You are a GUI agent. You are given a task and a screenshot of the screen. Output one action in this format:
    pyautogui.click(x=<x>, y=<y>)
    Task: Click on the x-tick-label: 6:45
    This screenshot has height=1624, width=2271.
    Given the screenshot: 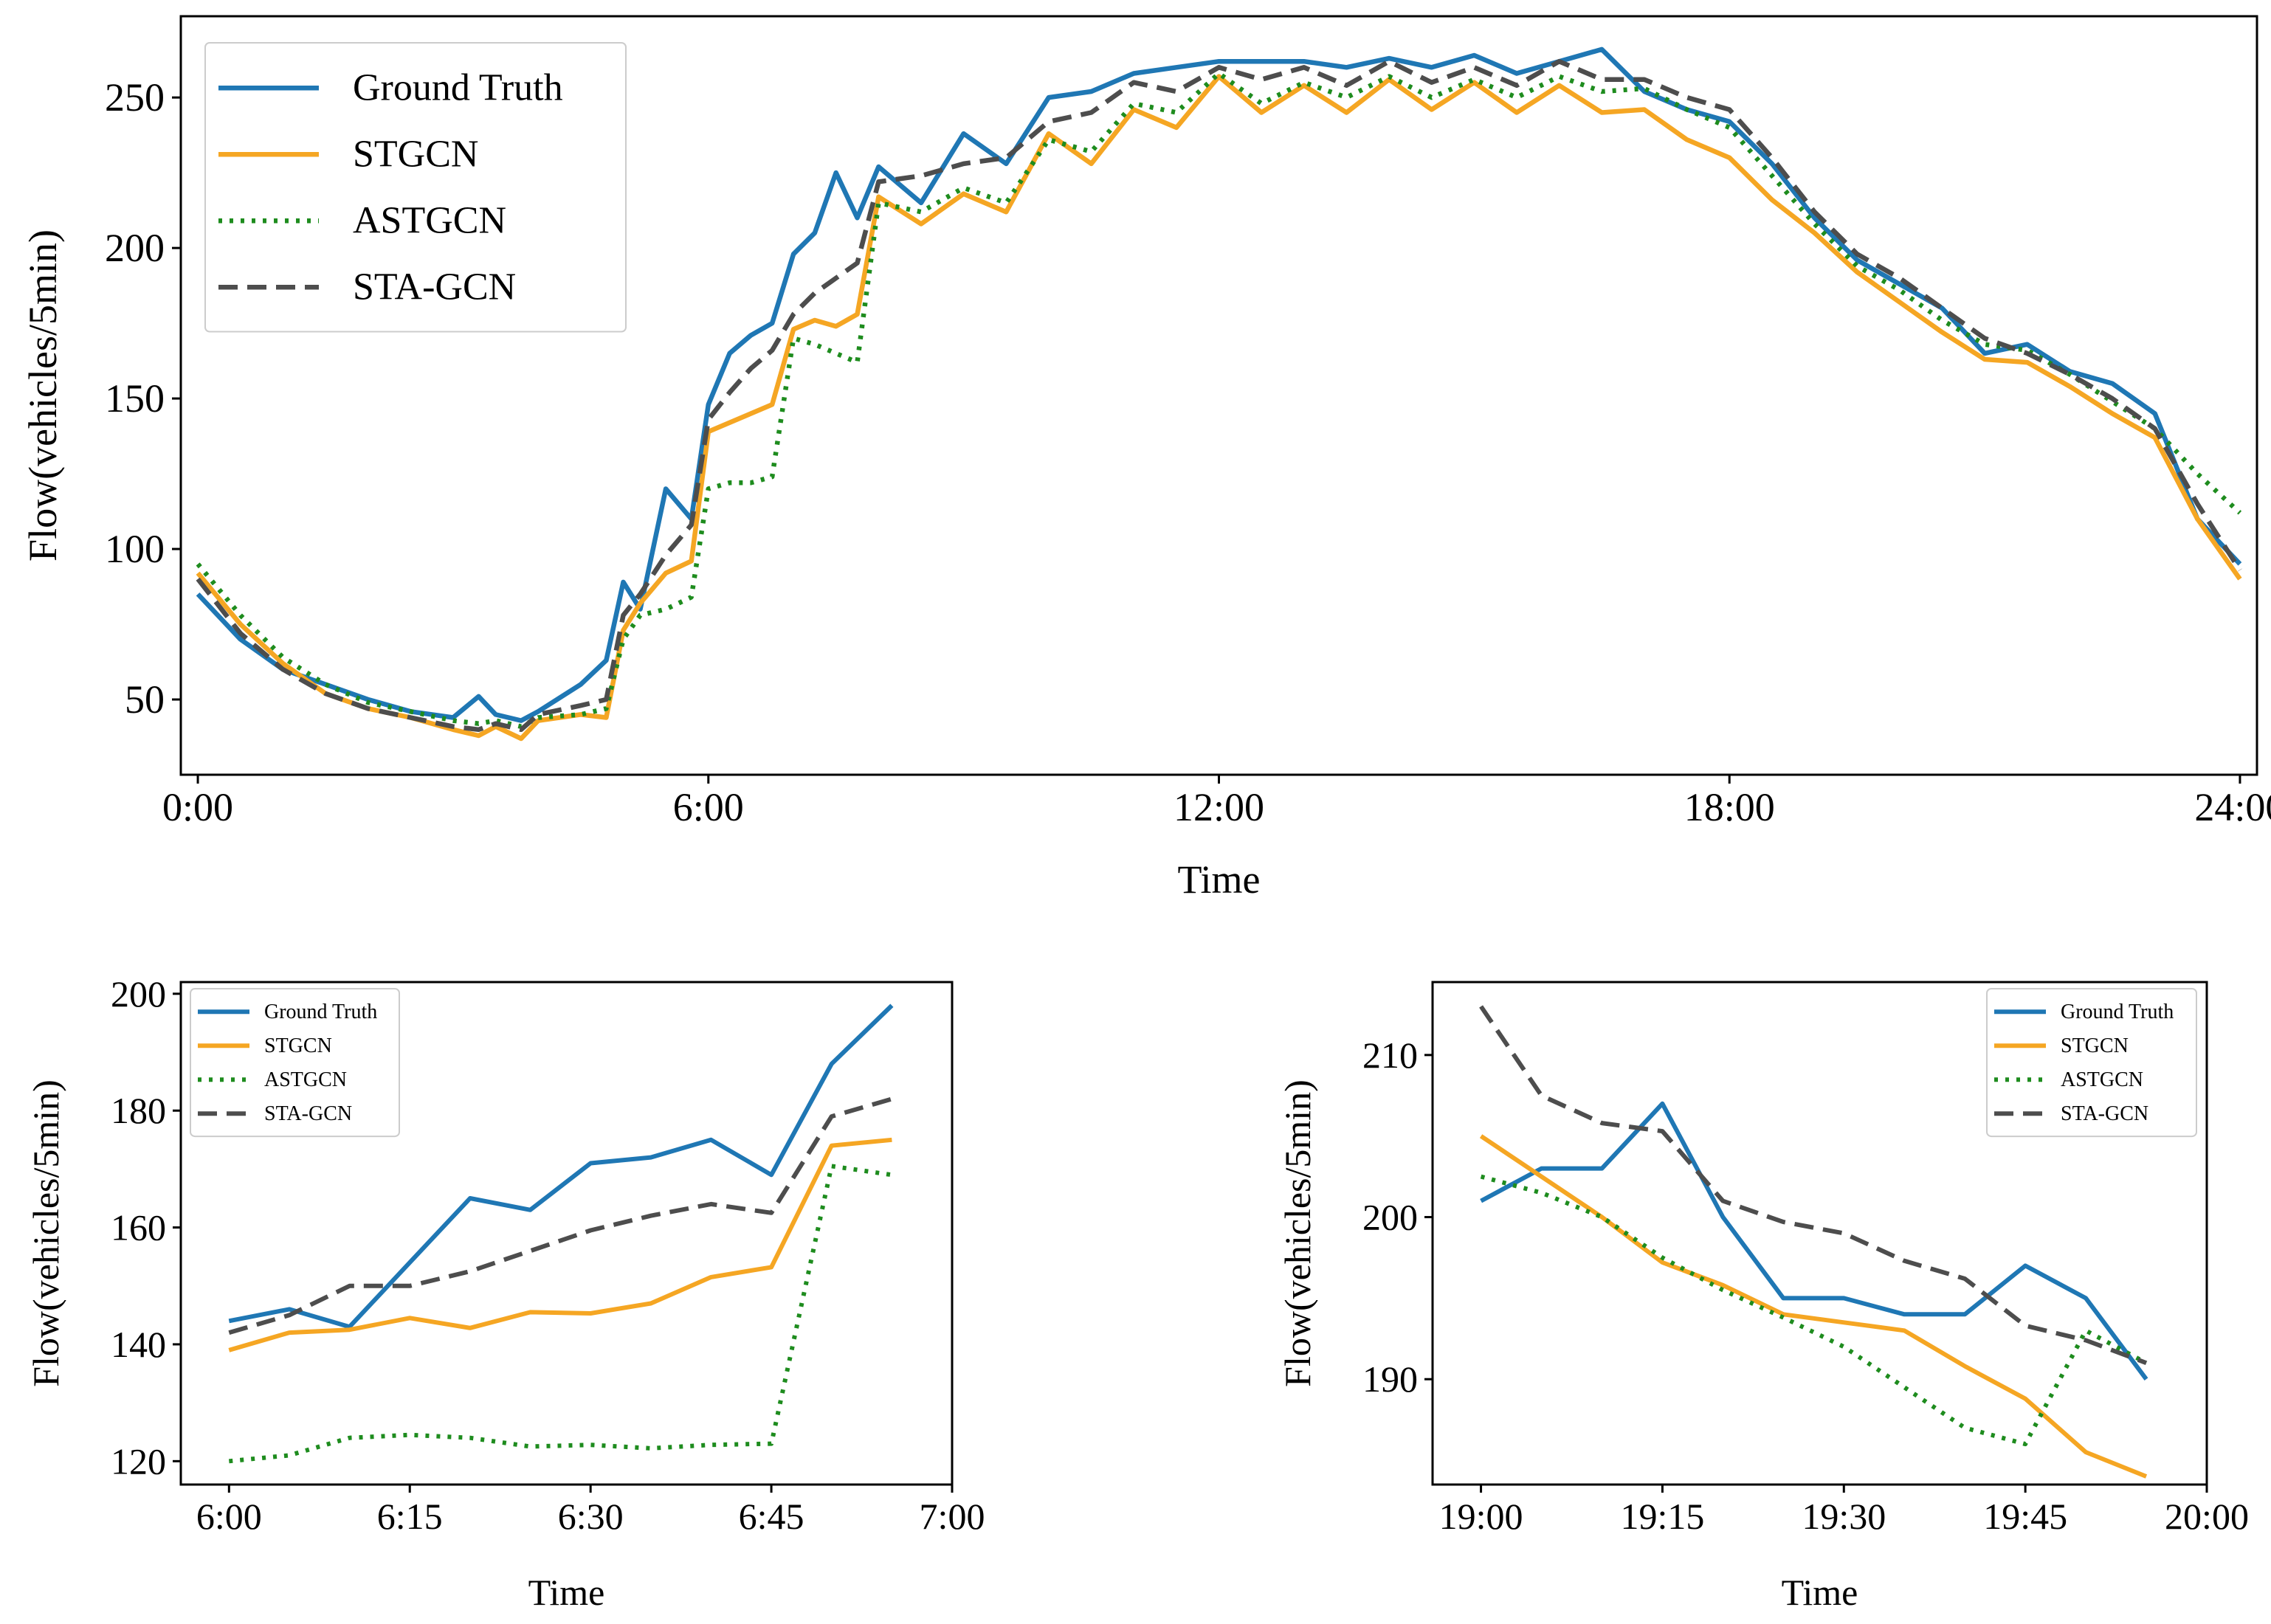 What is the action you would take?
    pyautogui.click(x=771, y=1516)
    